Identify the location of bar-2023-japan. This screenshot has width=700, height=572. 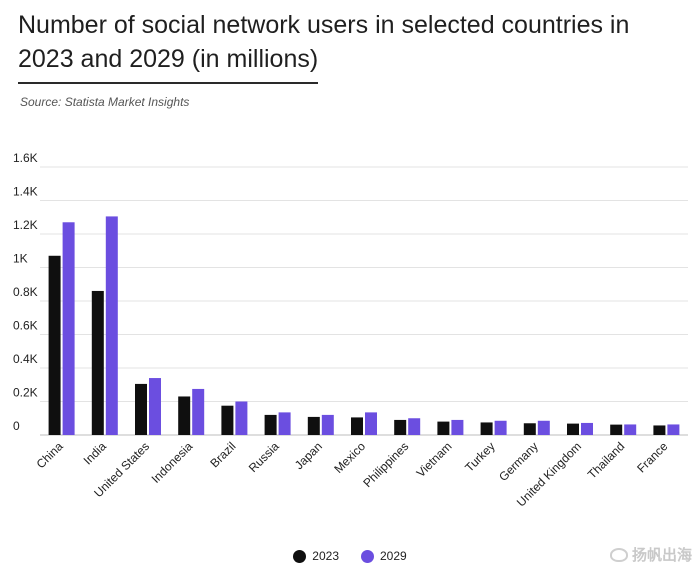
(313, 425).